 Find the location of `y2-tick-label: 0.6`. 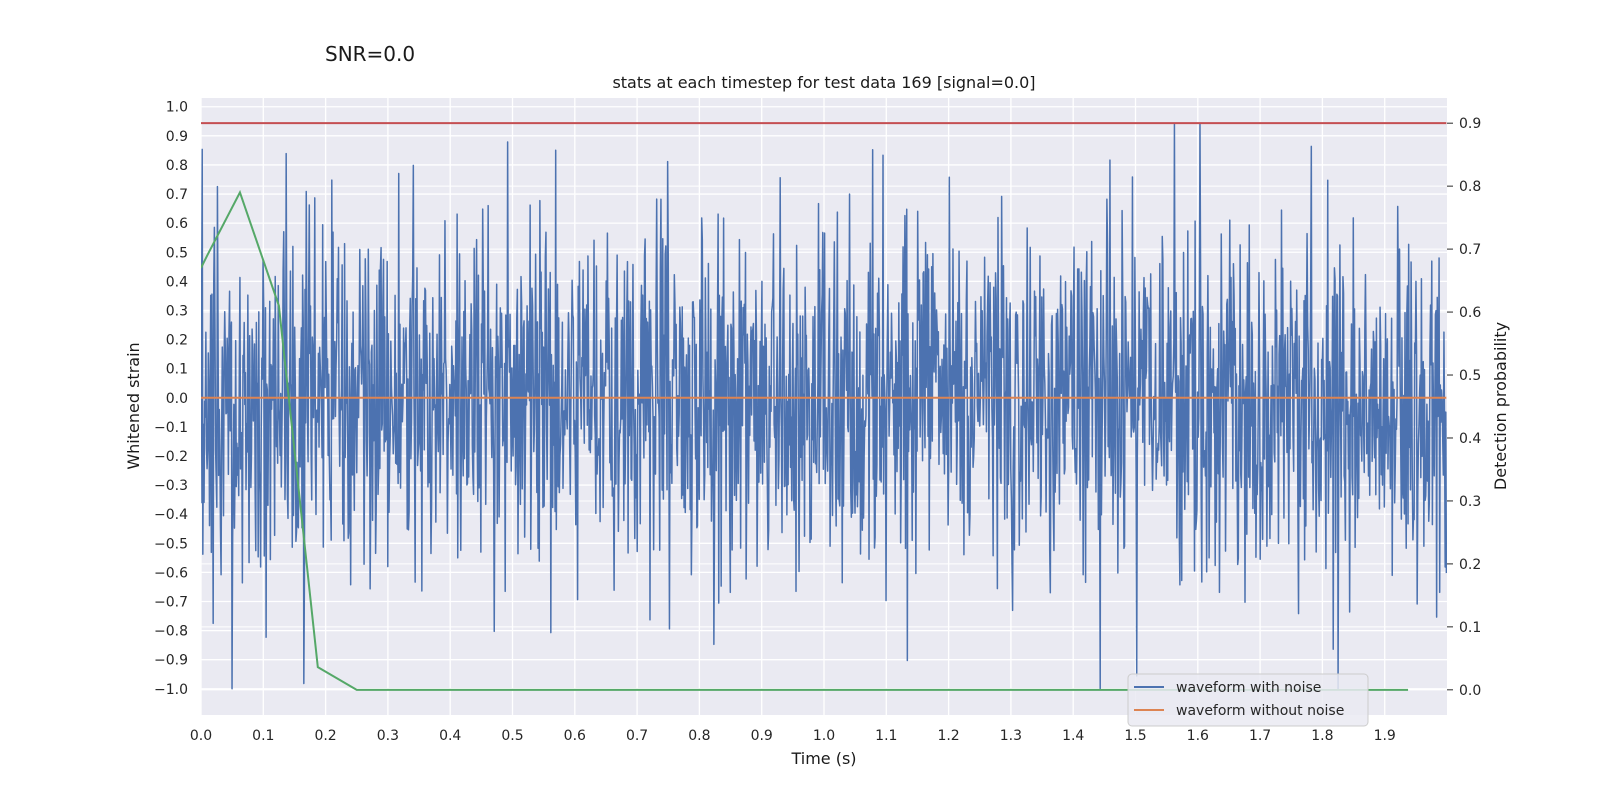

y2-tick-label: 0.6 is located at coordinates (1470, 313).